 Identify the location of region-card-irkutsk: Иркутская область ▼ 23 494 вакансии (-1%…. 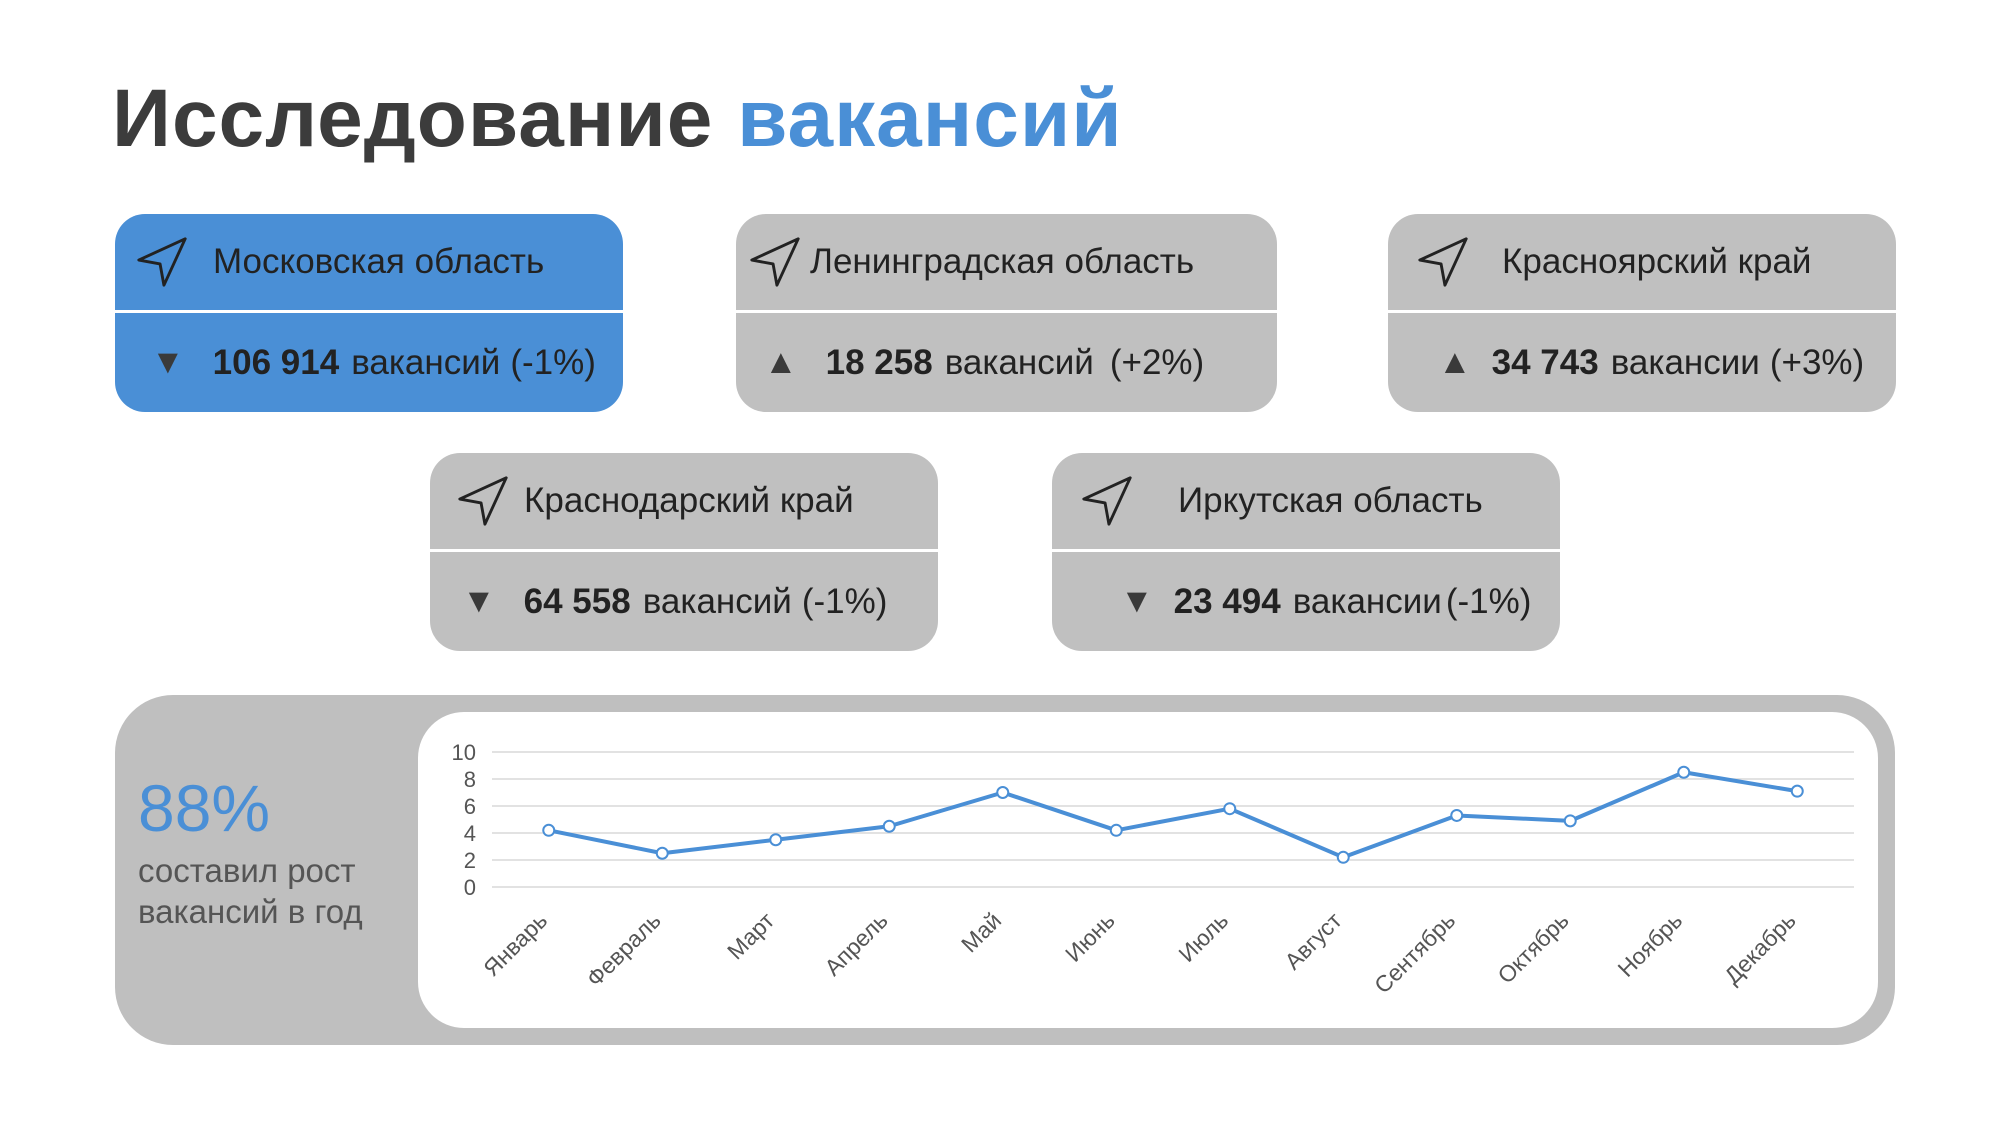
(1306, 552).